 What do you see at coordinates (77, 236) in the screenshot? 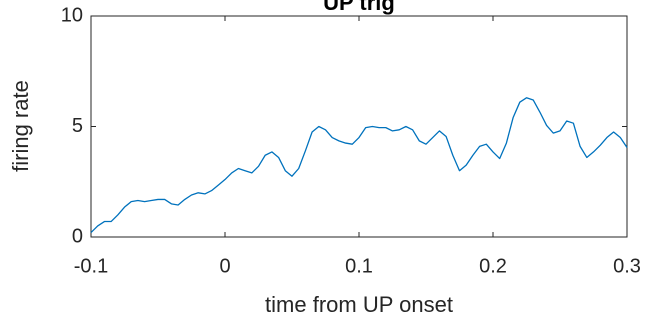
I see `y-tick-label: 0` at bounding box center [77, 236].